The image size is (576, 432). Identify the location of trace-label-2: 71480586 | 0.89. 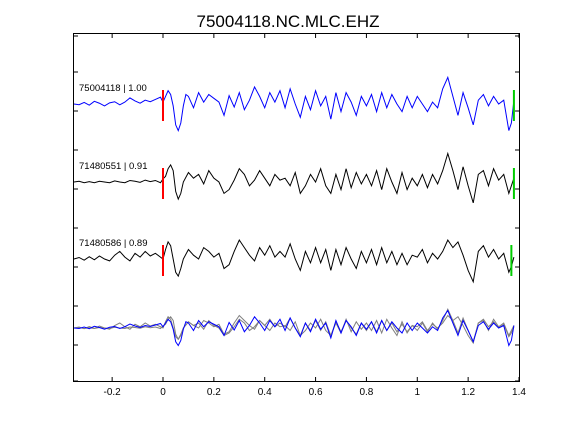
(113, 243).